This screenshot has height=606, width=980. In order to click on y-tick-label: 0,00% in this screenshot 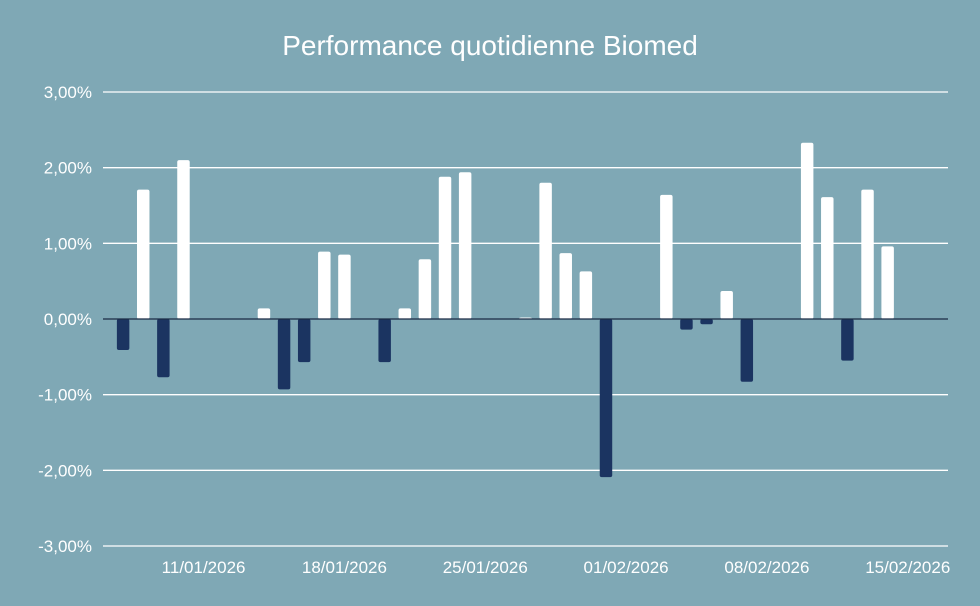, I will do `click(68, 319)`.